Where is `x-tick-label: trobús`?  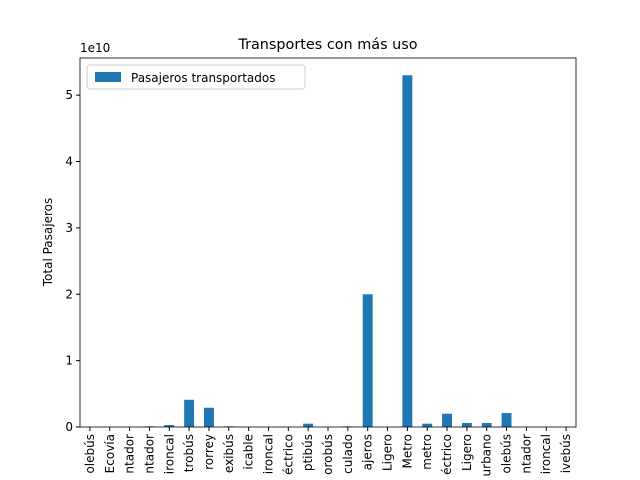 x-tick-label: trobús is located at coordinates (189, 453).